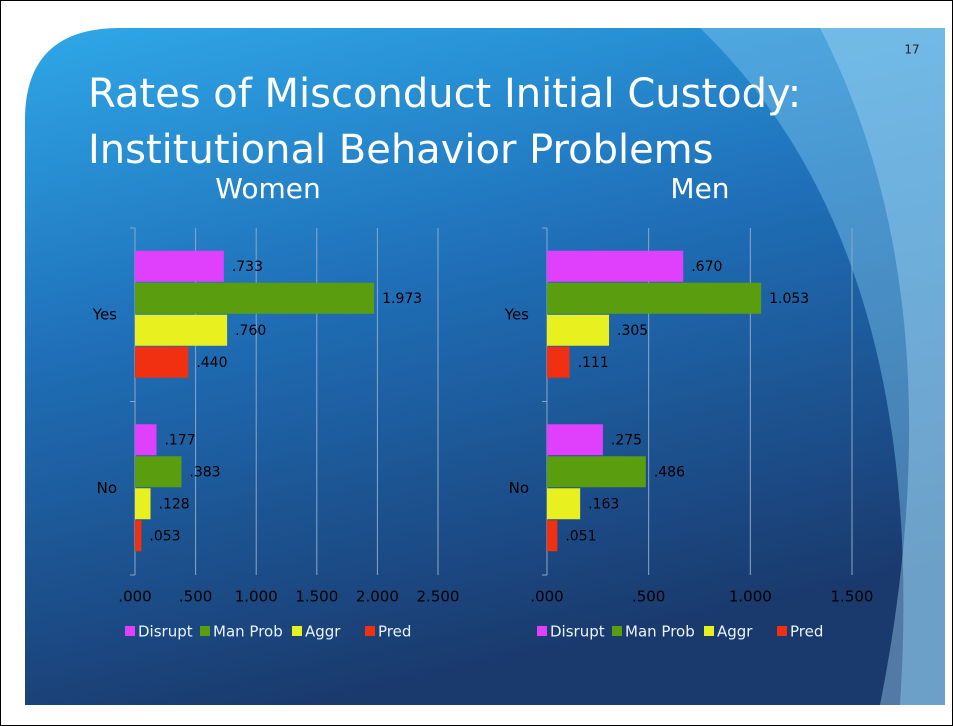 The width and height of the screenshot is (953, 726). I want to click on value-label: 1.053, so click(789, 299).